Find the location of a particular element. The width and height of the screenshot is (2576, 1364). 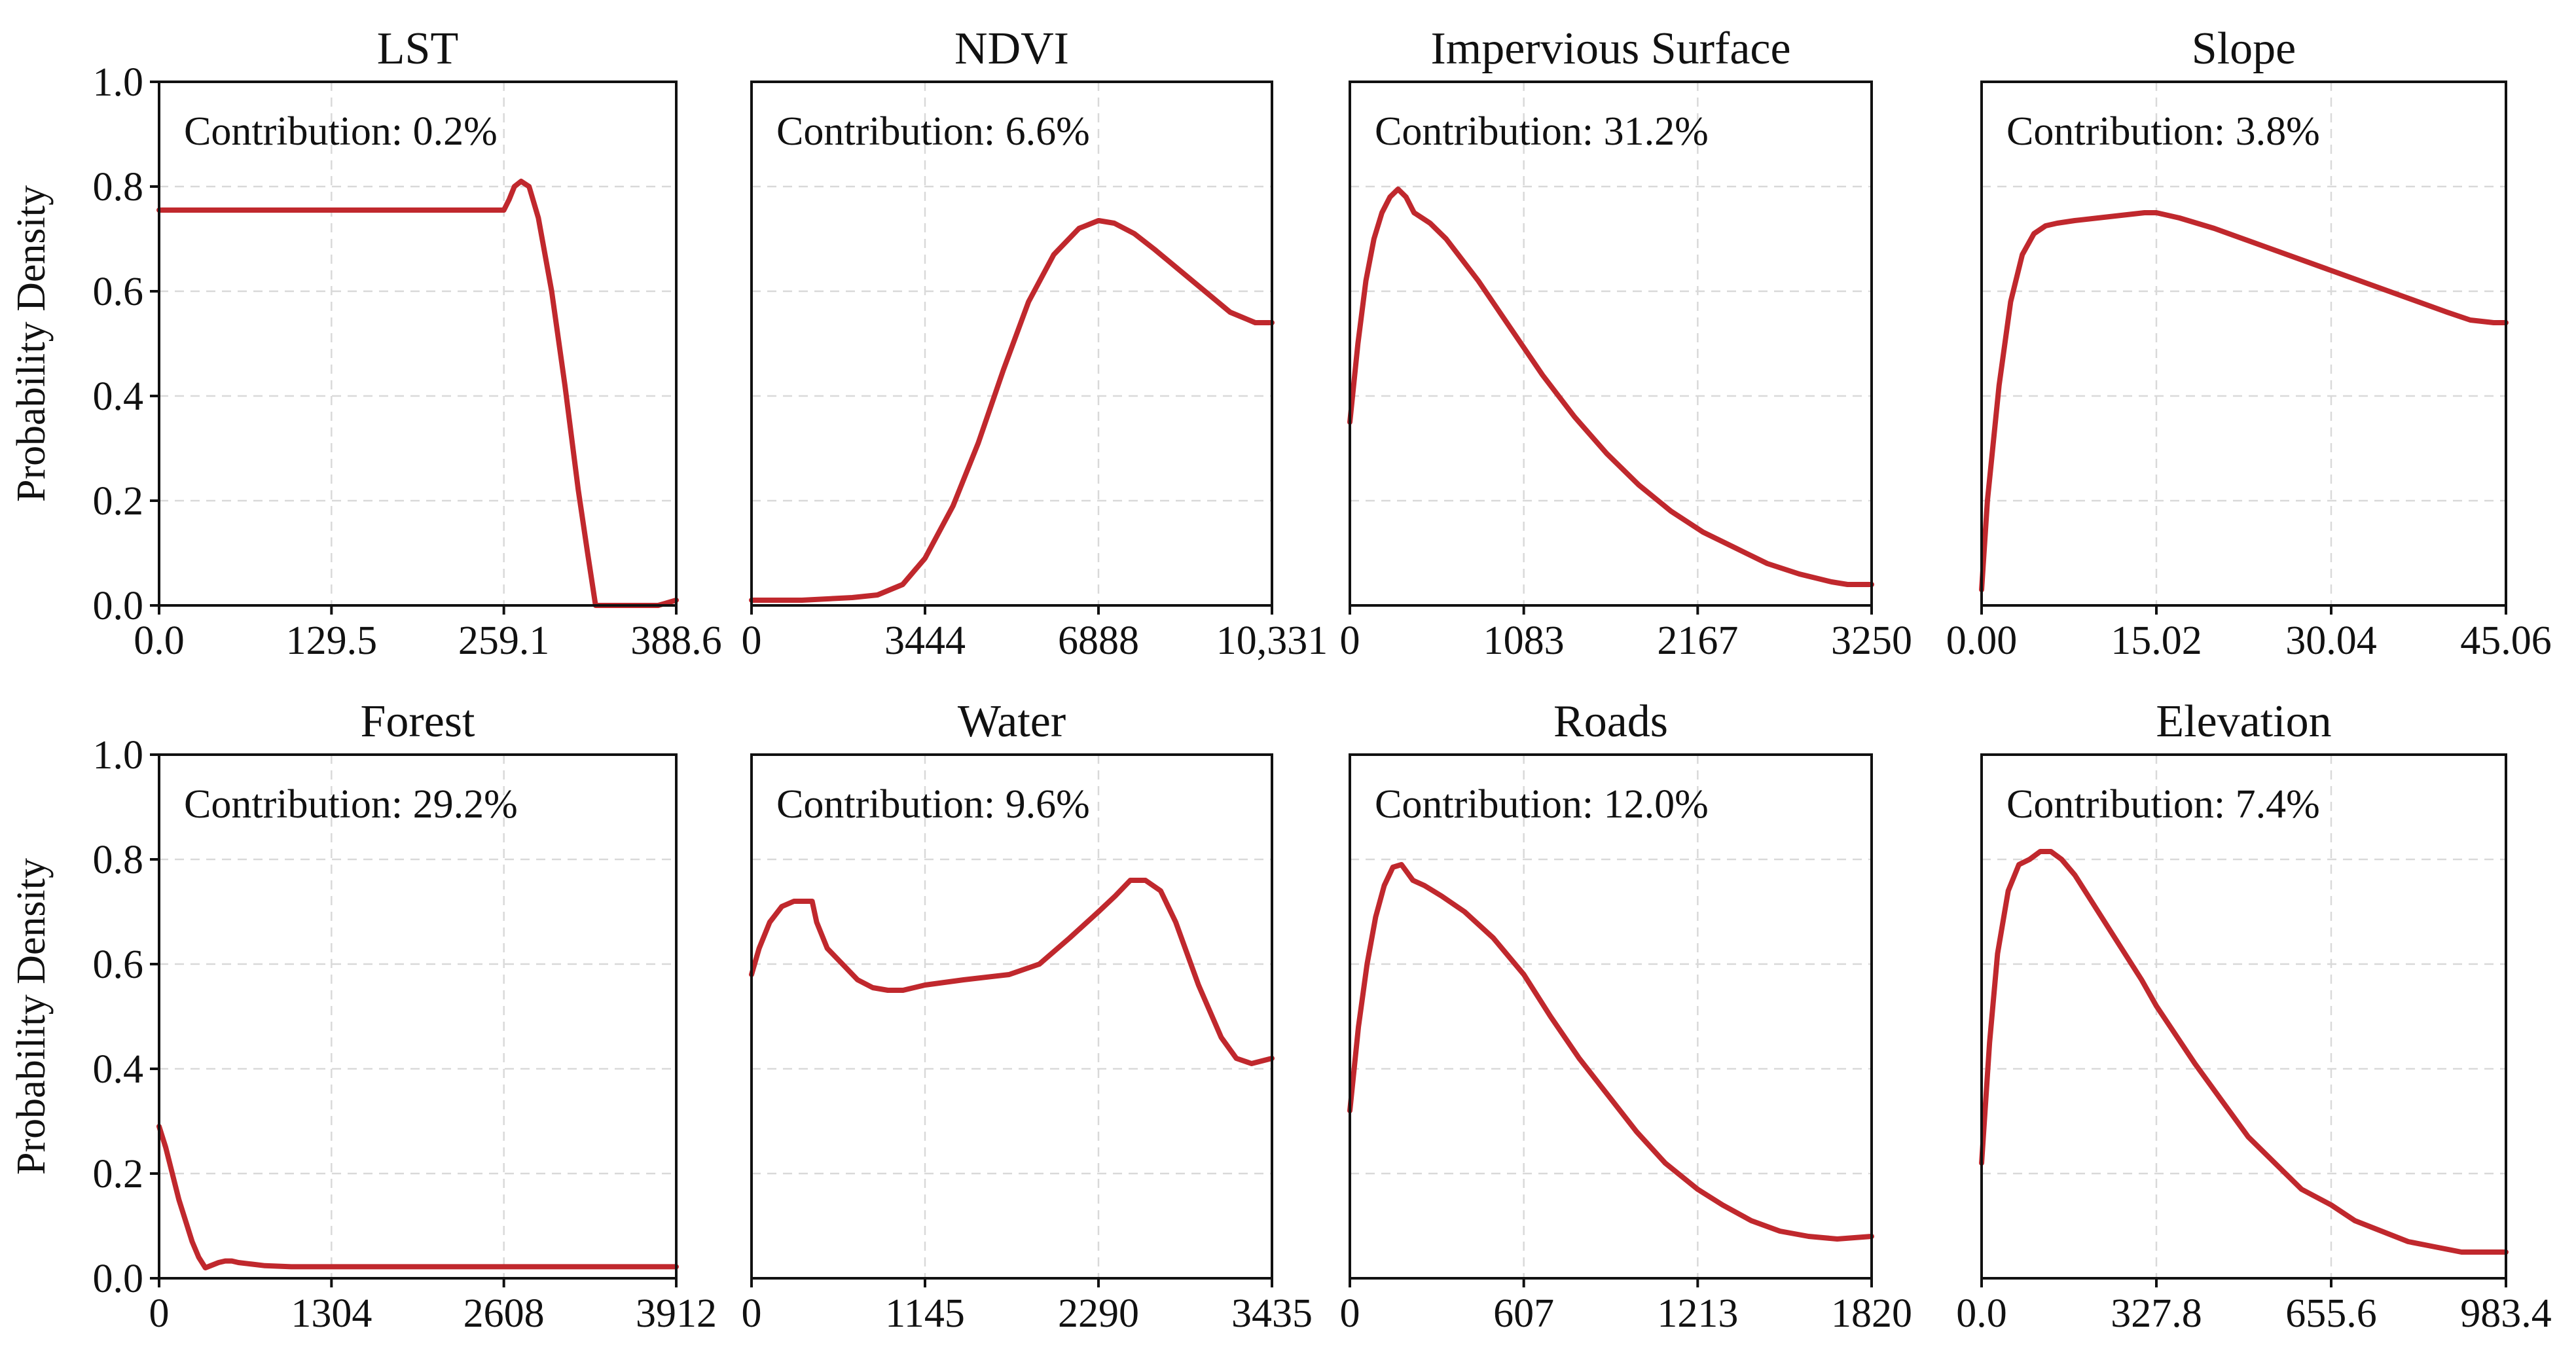

contribution-label: Contribution: 9.6% is located at coordinates (933, 804).